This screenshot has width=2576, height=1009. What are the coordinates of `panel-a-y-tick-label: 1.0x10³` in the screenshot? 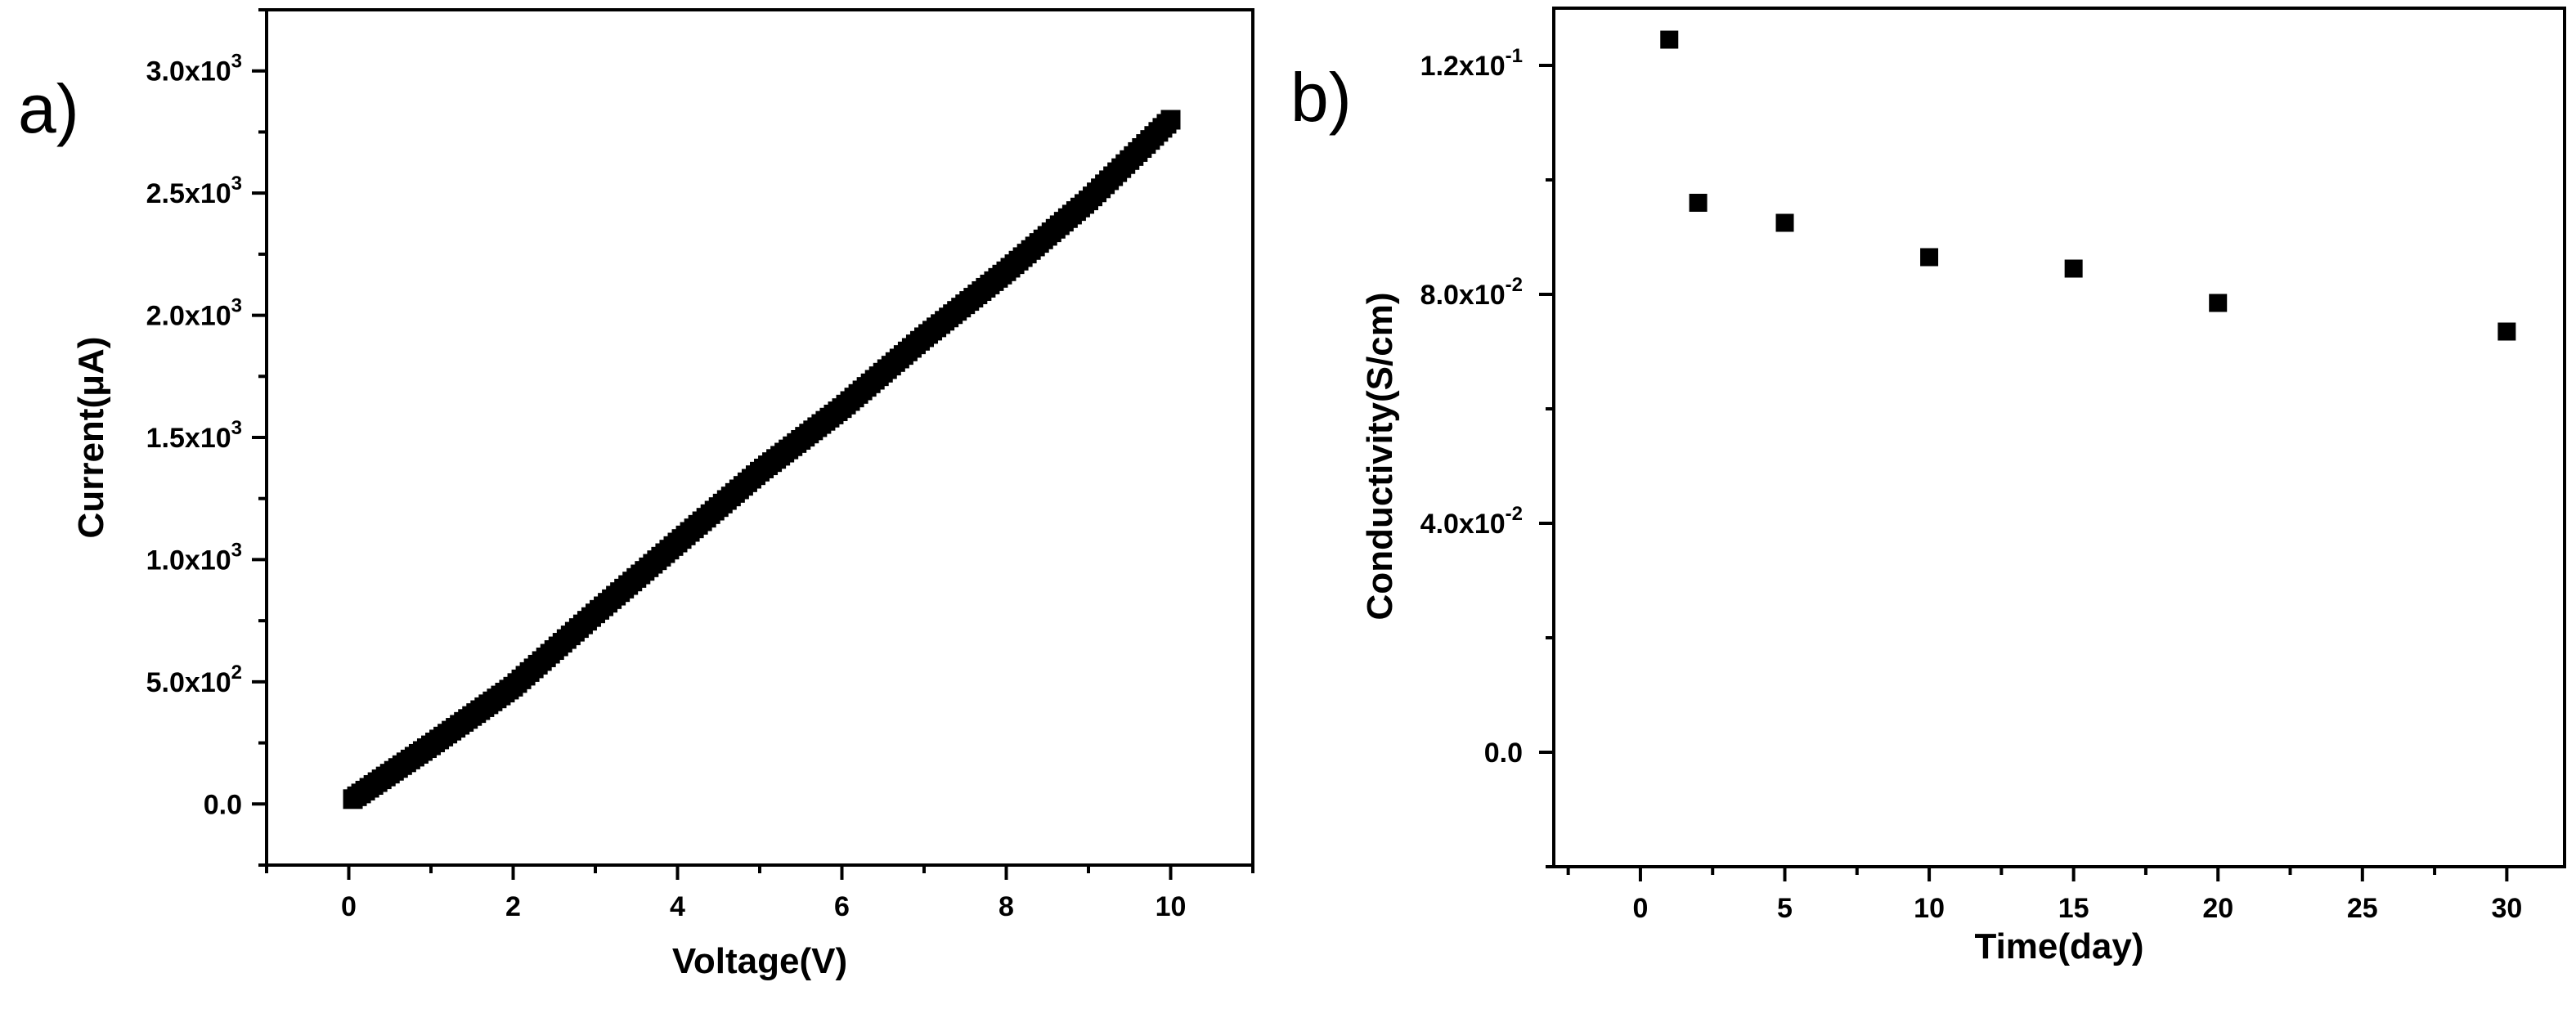 It's located at (194, 557).